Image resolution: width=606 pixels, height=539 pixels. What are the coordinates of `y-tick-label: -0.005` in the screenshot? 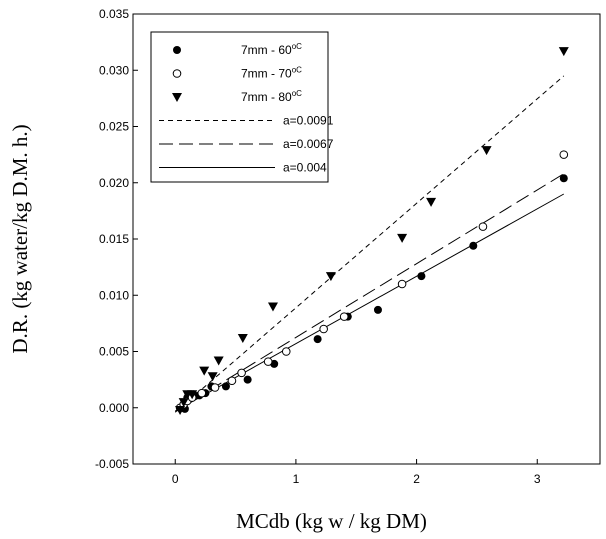 It's located at (112, 464).